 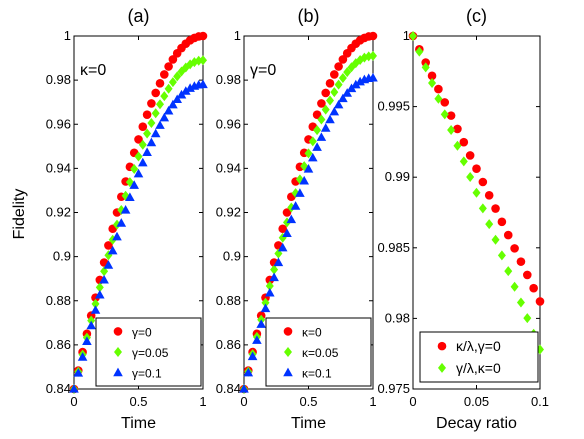 What do you see at coordinates (476, 16) in the screenshot?
I see `panel-title: (c)` at bounding box center [476, 16].